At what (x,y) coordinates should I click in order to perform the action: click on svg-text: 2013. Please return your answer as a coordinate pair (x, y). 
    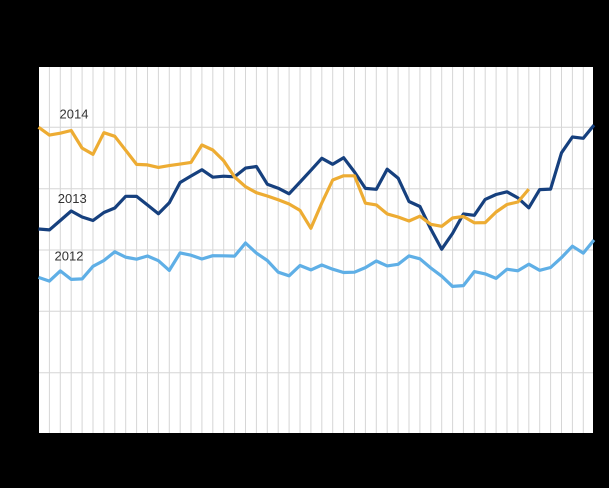
    Looking at the image, I should click on (72, 198).